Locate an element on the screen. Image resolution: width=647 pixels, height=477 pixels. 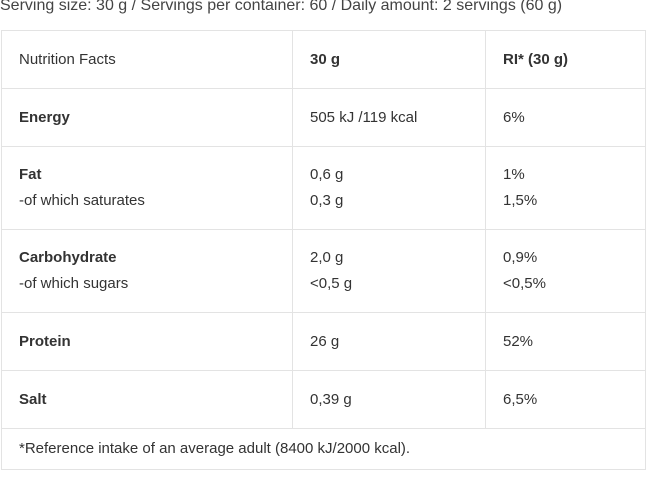
nutrient-sub-name: -of which sugars is located at coordinates (74, 283).